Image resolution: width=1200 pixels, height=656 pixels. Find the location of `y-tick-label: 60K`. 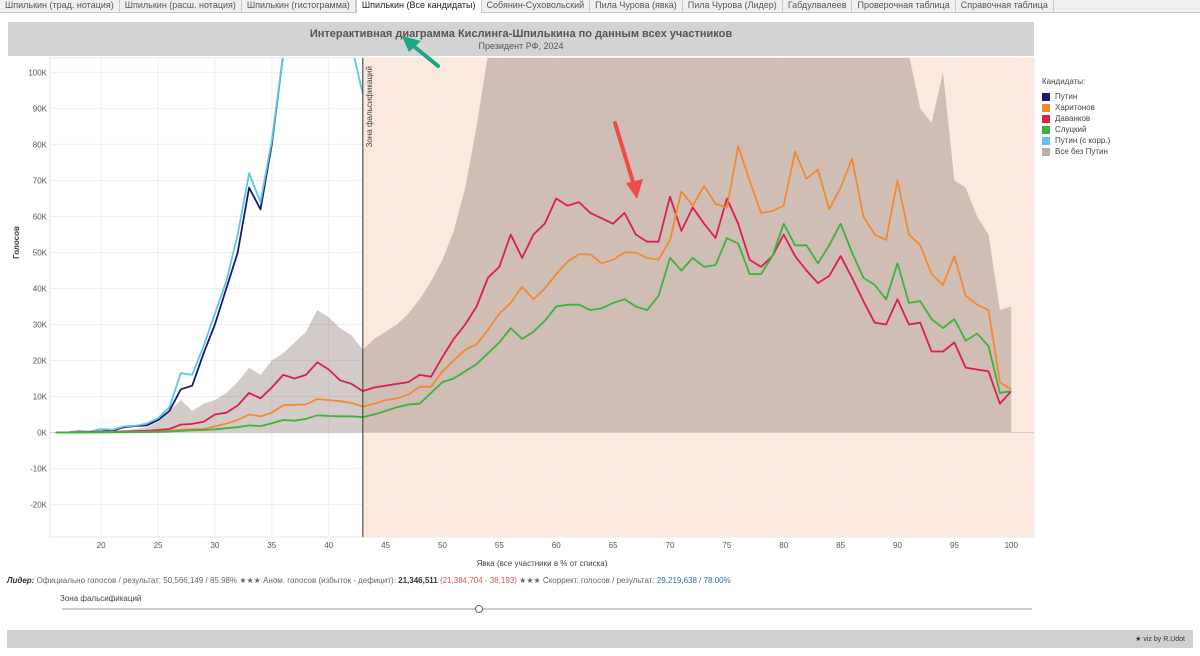

y-tick-label: 60K is located at coordinates (40, 216).